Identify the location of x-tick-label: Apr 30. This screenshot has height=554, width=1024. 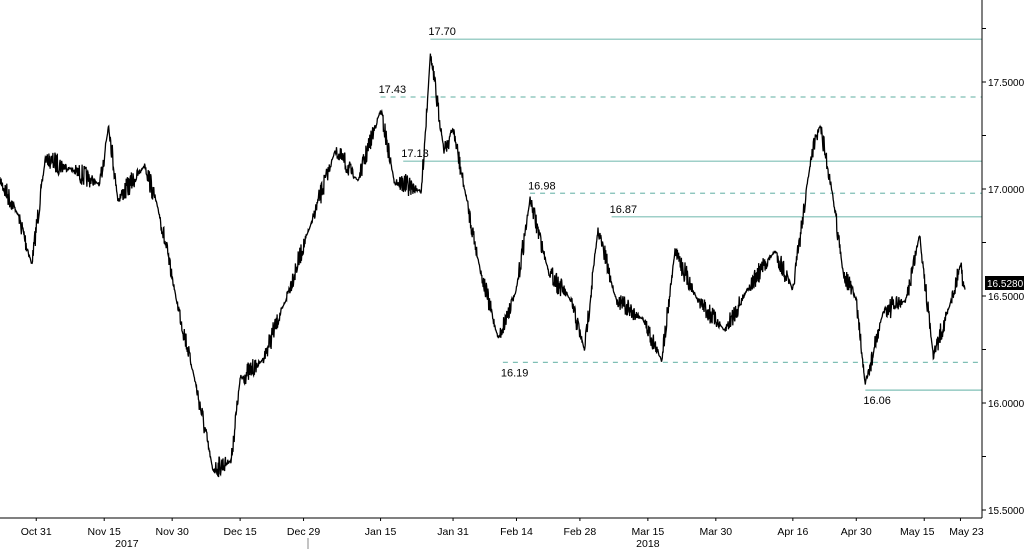
(856, 532).